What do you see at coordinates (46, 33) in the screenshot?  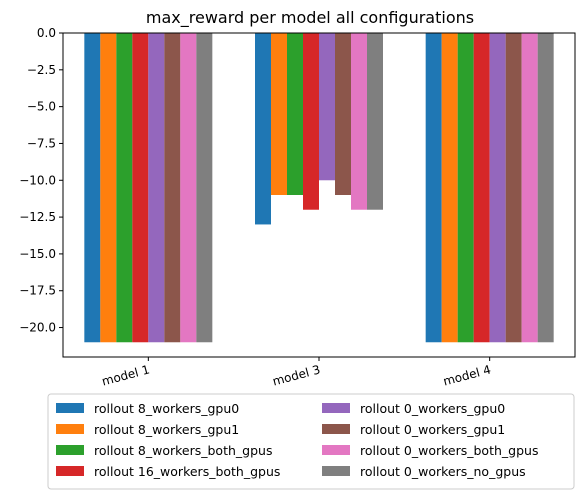 I see `y-tick-label: 0.0` at bounding box center [46, 33].